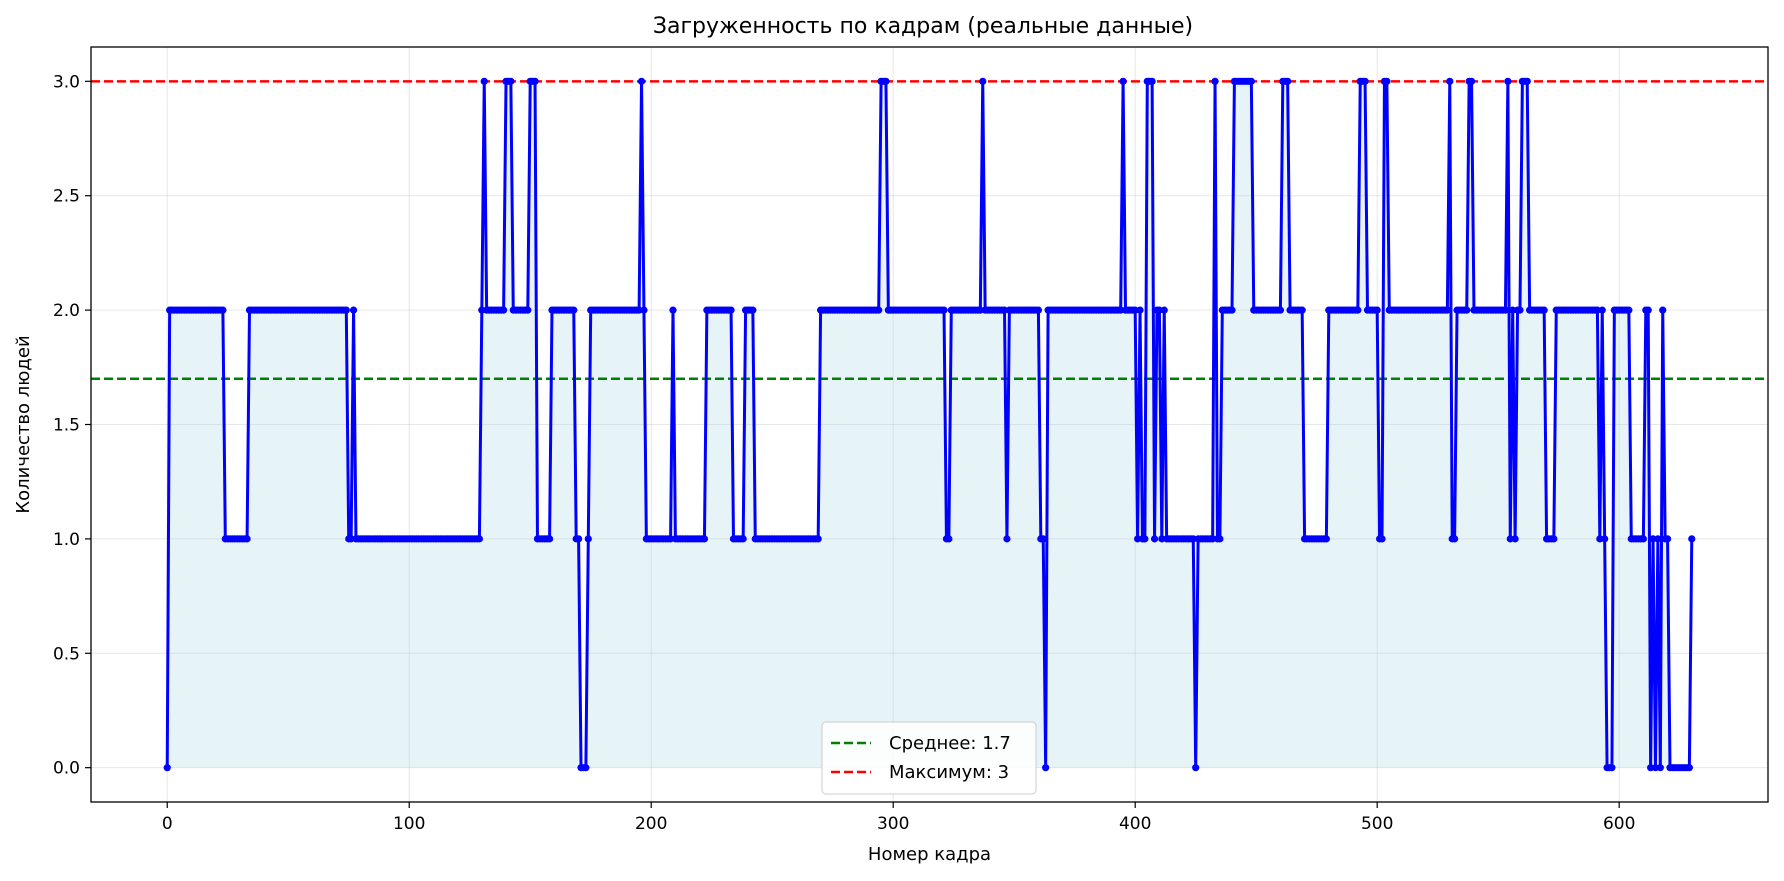 The width and height of the screenshot is (1784, 881). What do you see at coordinates (1135, 824) in the screenshot?
I see `x-tick-label: 400` at bounding box center [1135, 824].